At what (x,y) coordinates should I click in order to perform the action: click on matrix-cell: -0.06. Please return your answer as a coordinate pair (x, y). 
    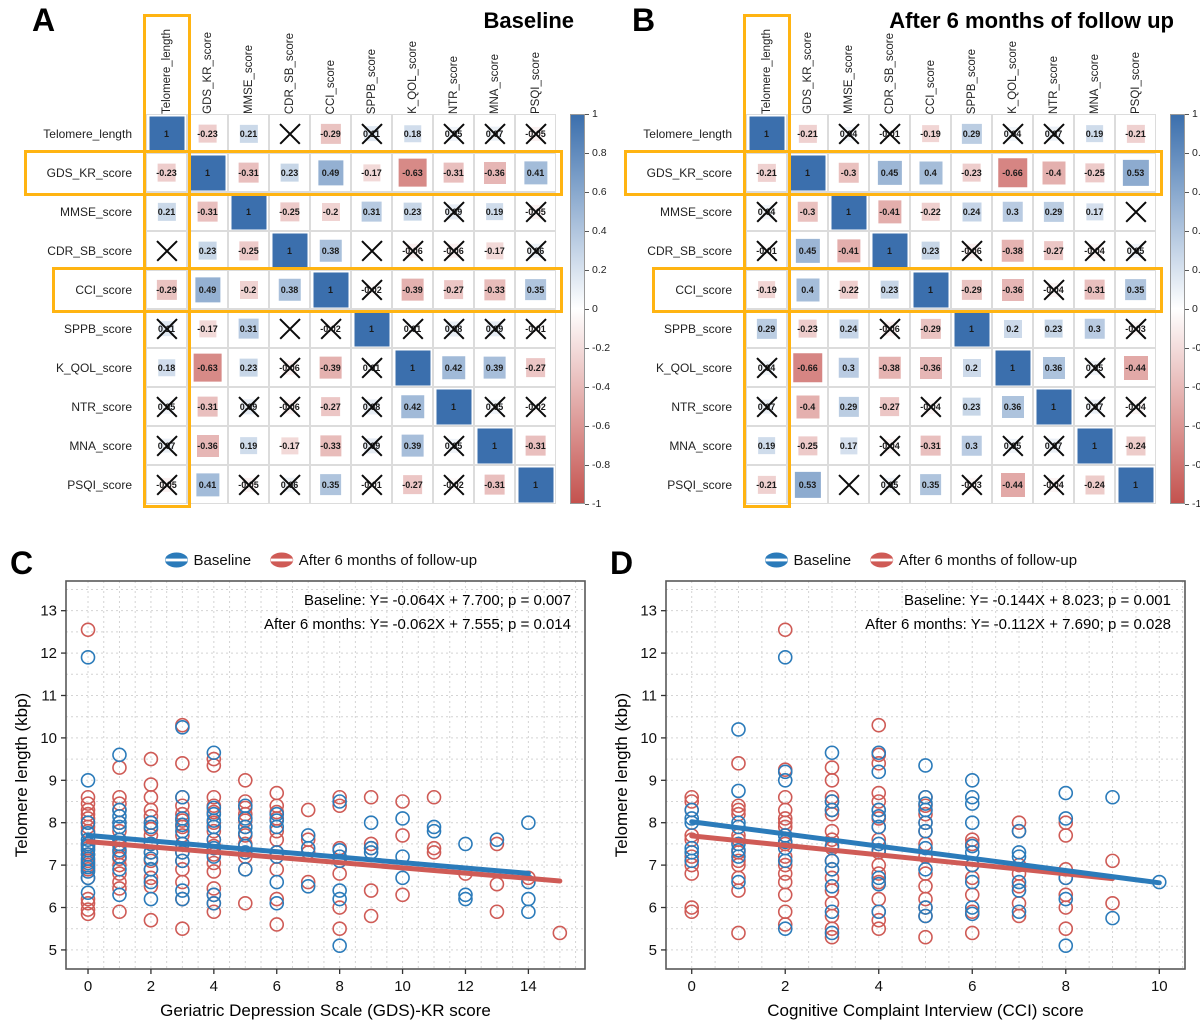
    Looking at the image, I should click on (289, 367).